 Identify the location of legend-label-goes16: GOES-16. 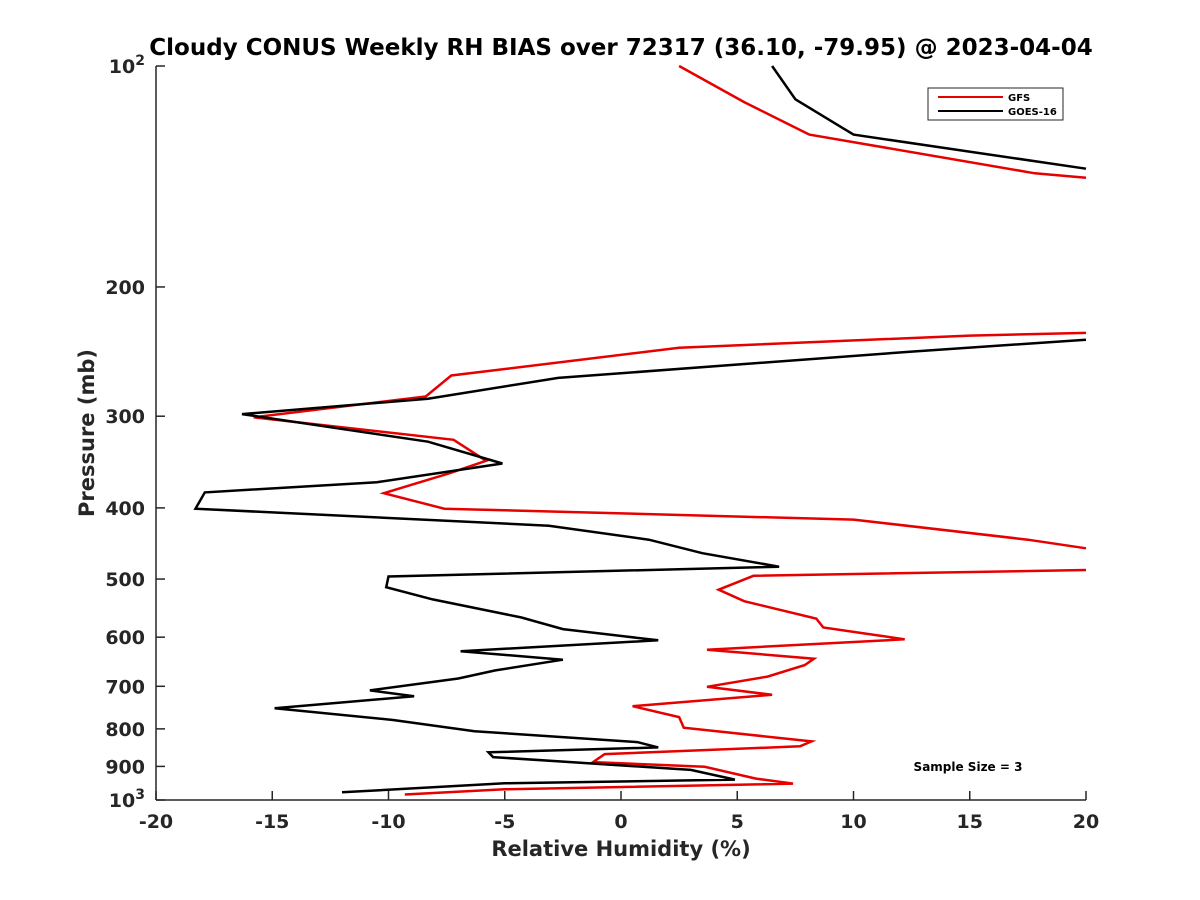
(1032, 112).